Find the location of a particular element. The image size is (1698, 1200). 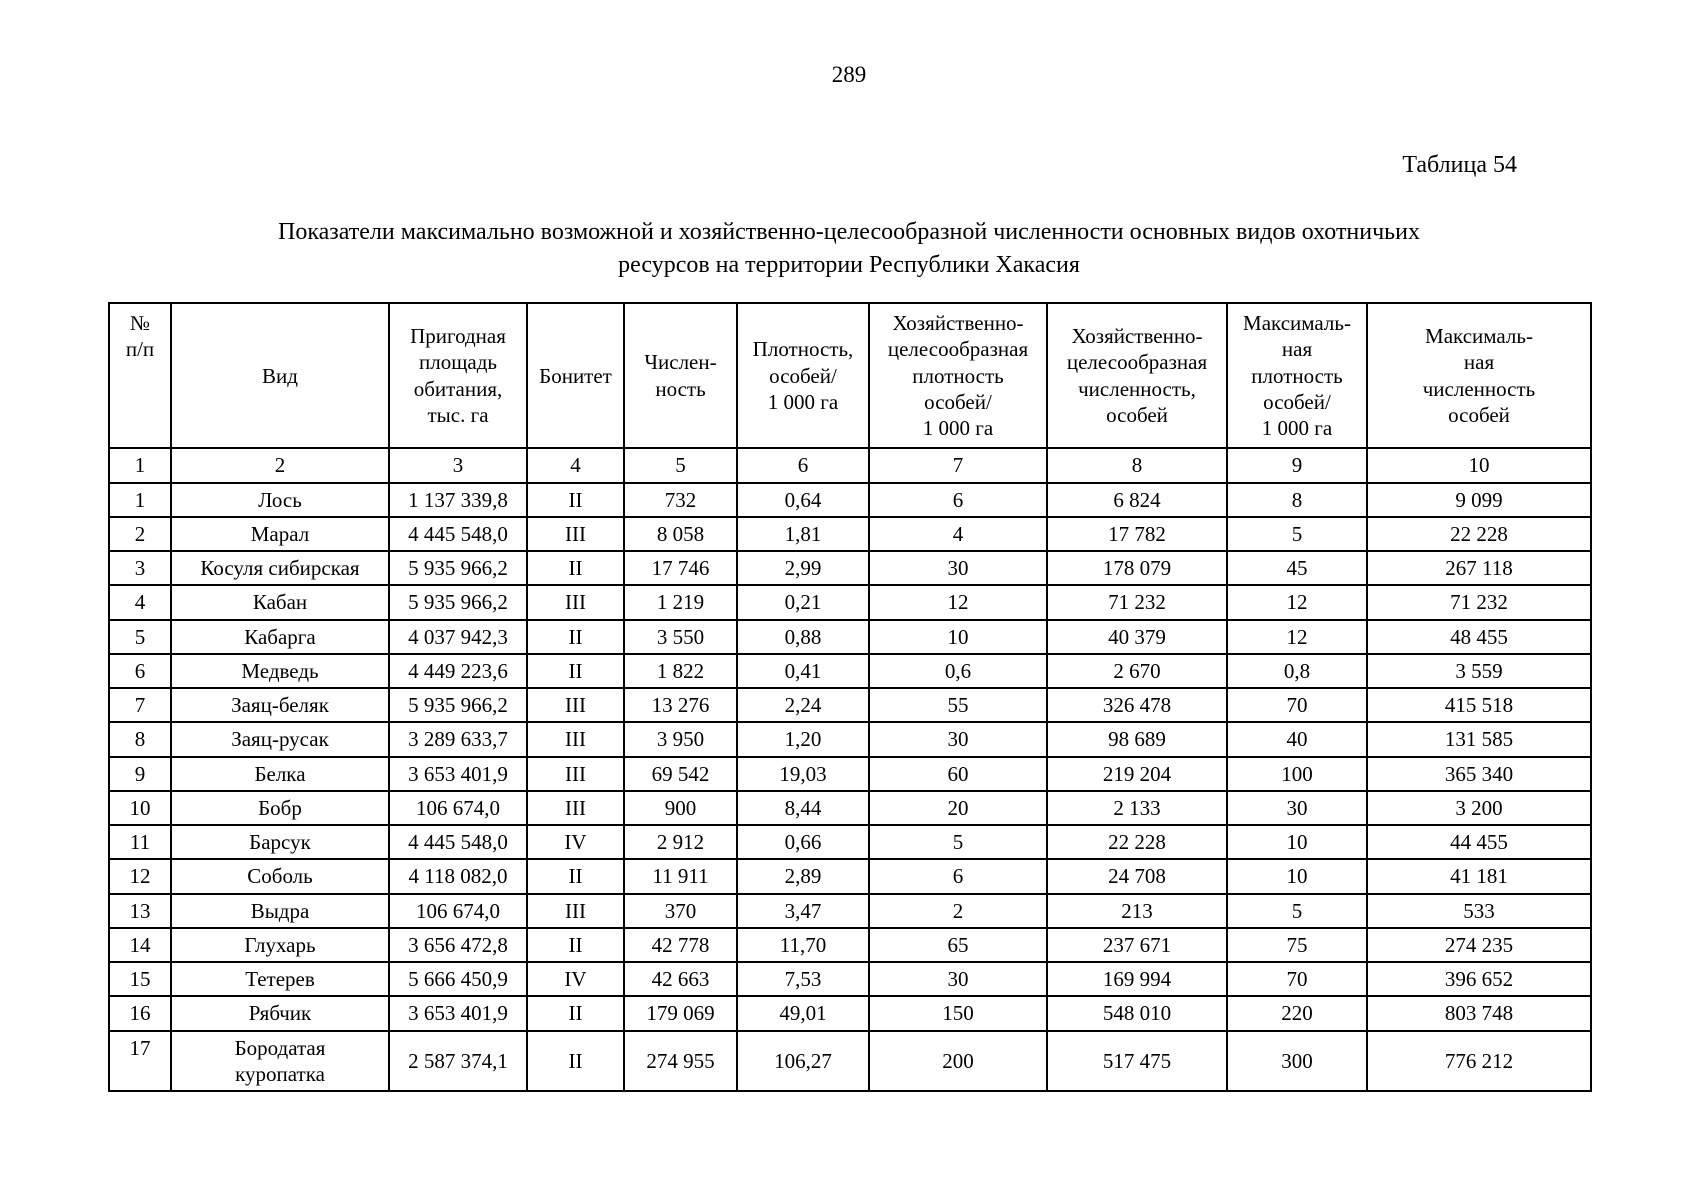

table-cell: 1,81 is located at coordinates (803, 534).